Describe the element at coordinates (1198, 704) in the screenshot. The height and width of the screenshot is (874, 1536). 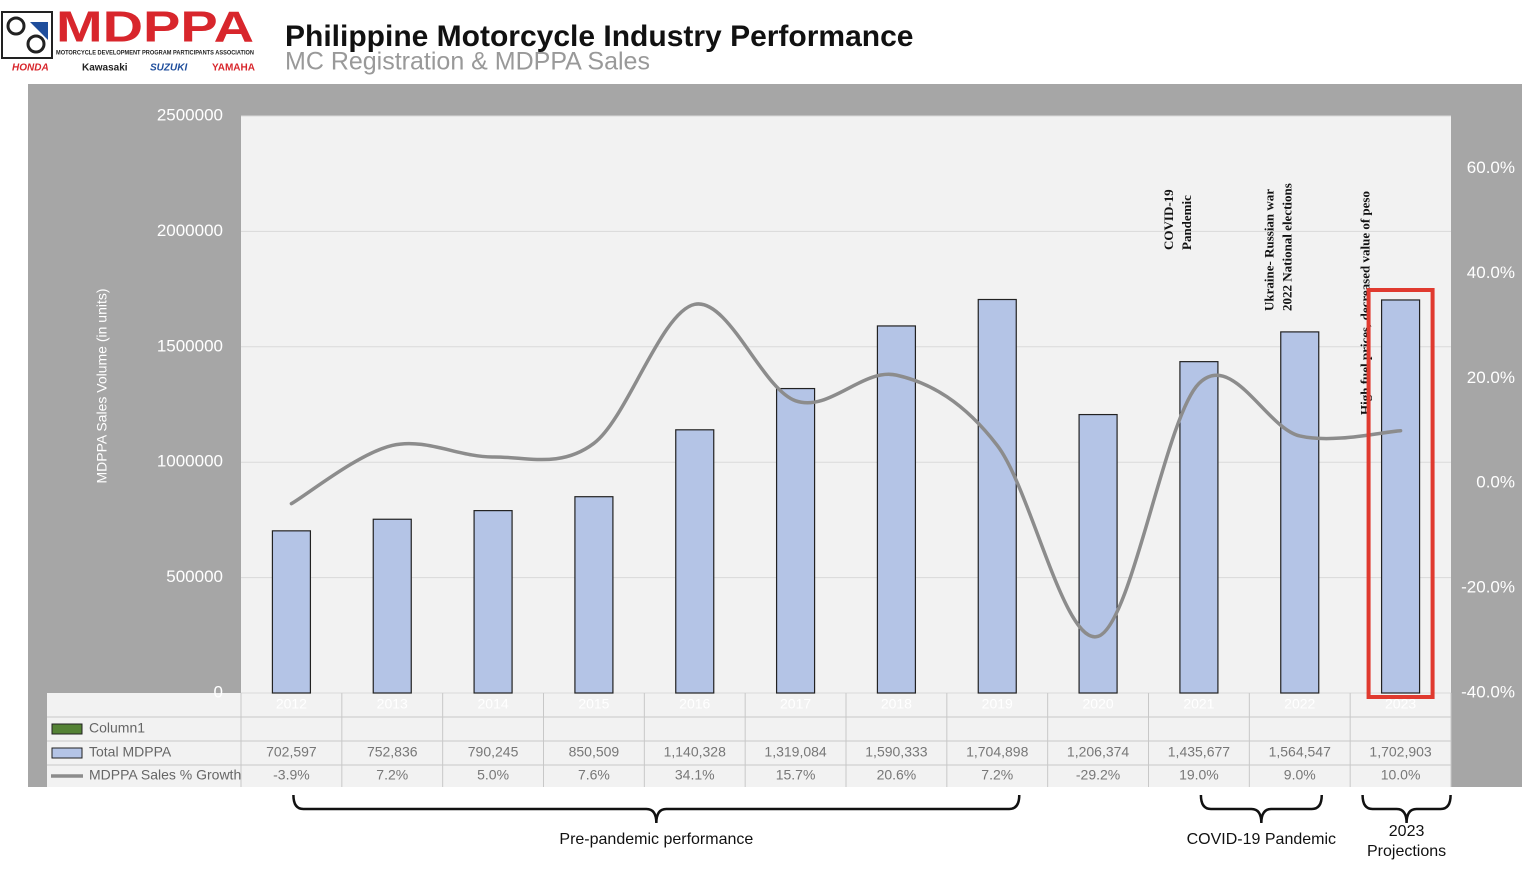
I see `x-tick-label: 2021` at that location.